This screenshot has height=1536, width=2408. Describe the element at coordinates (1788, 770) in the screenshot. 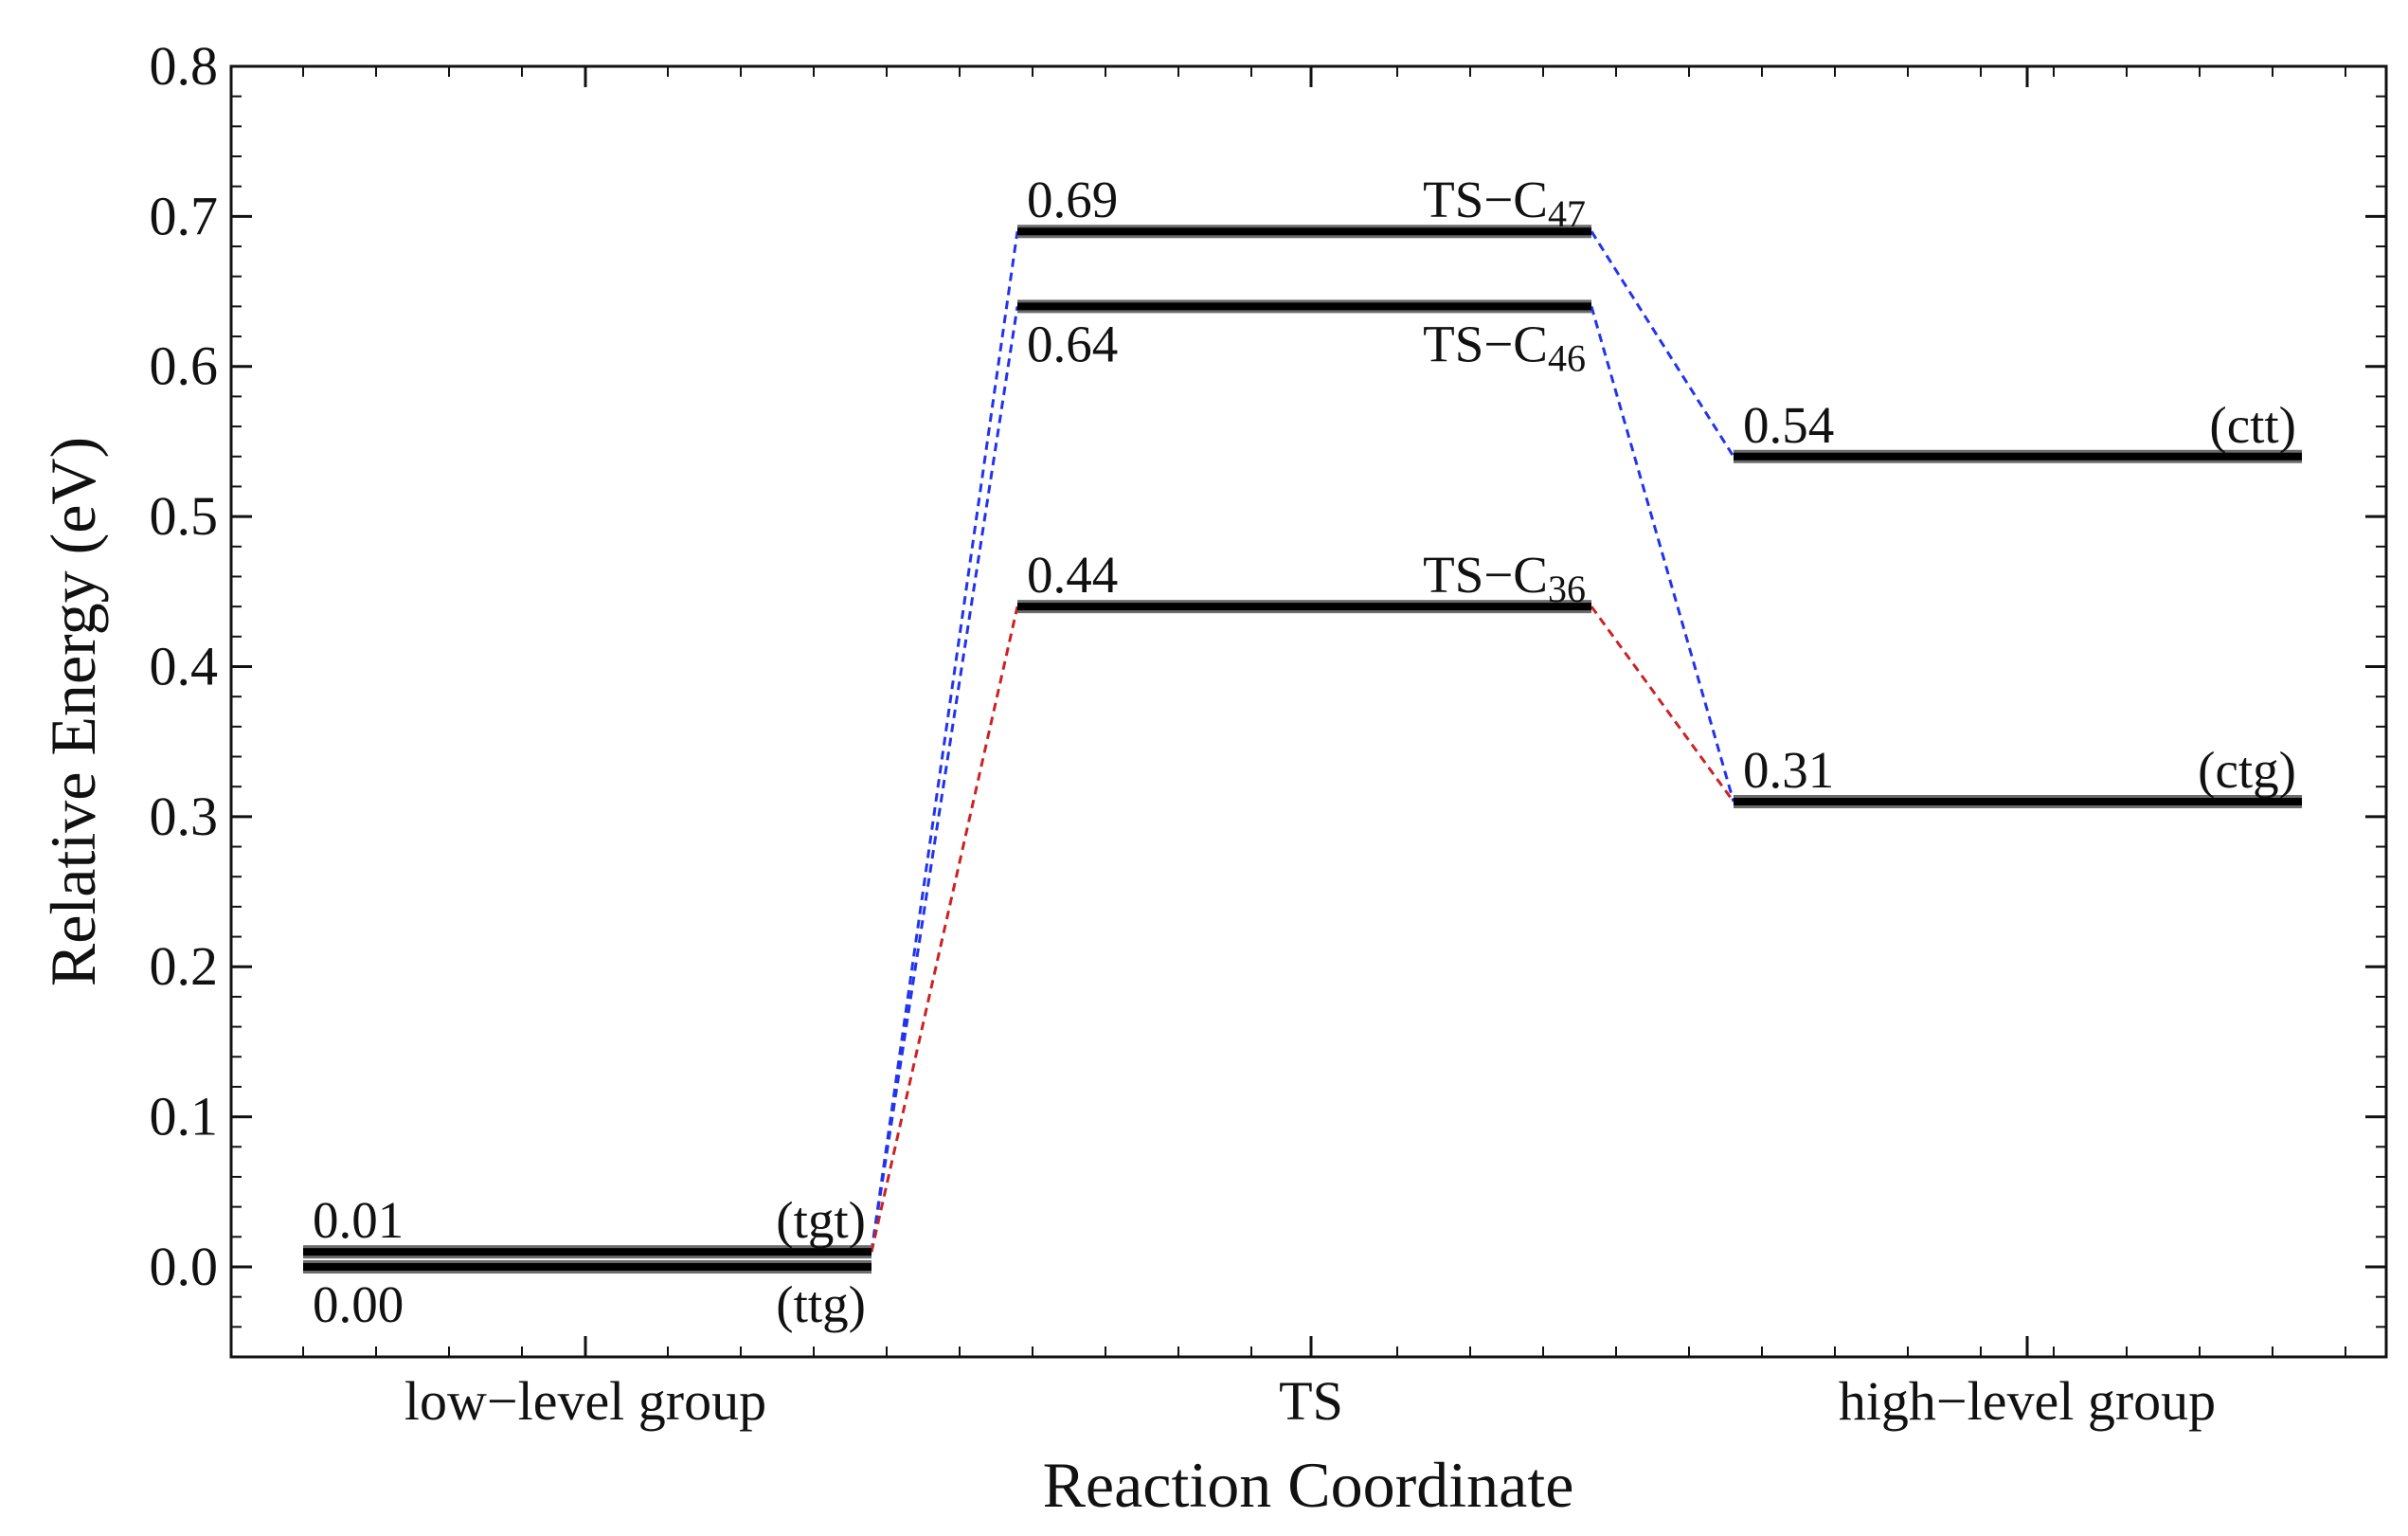

I see `level-value-ctg: 0.31` at that location.